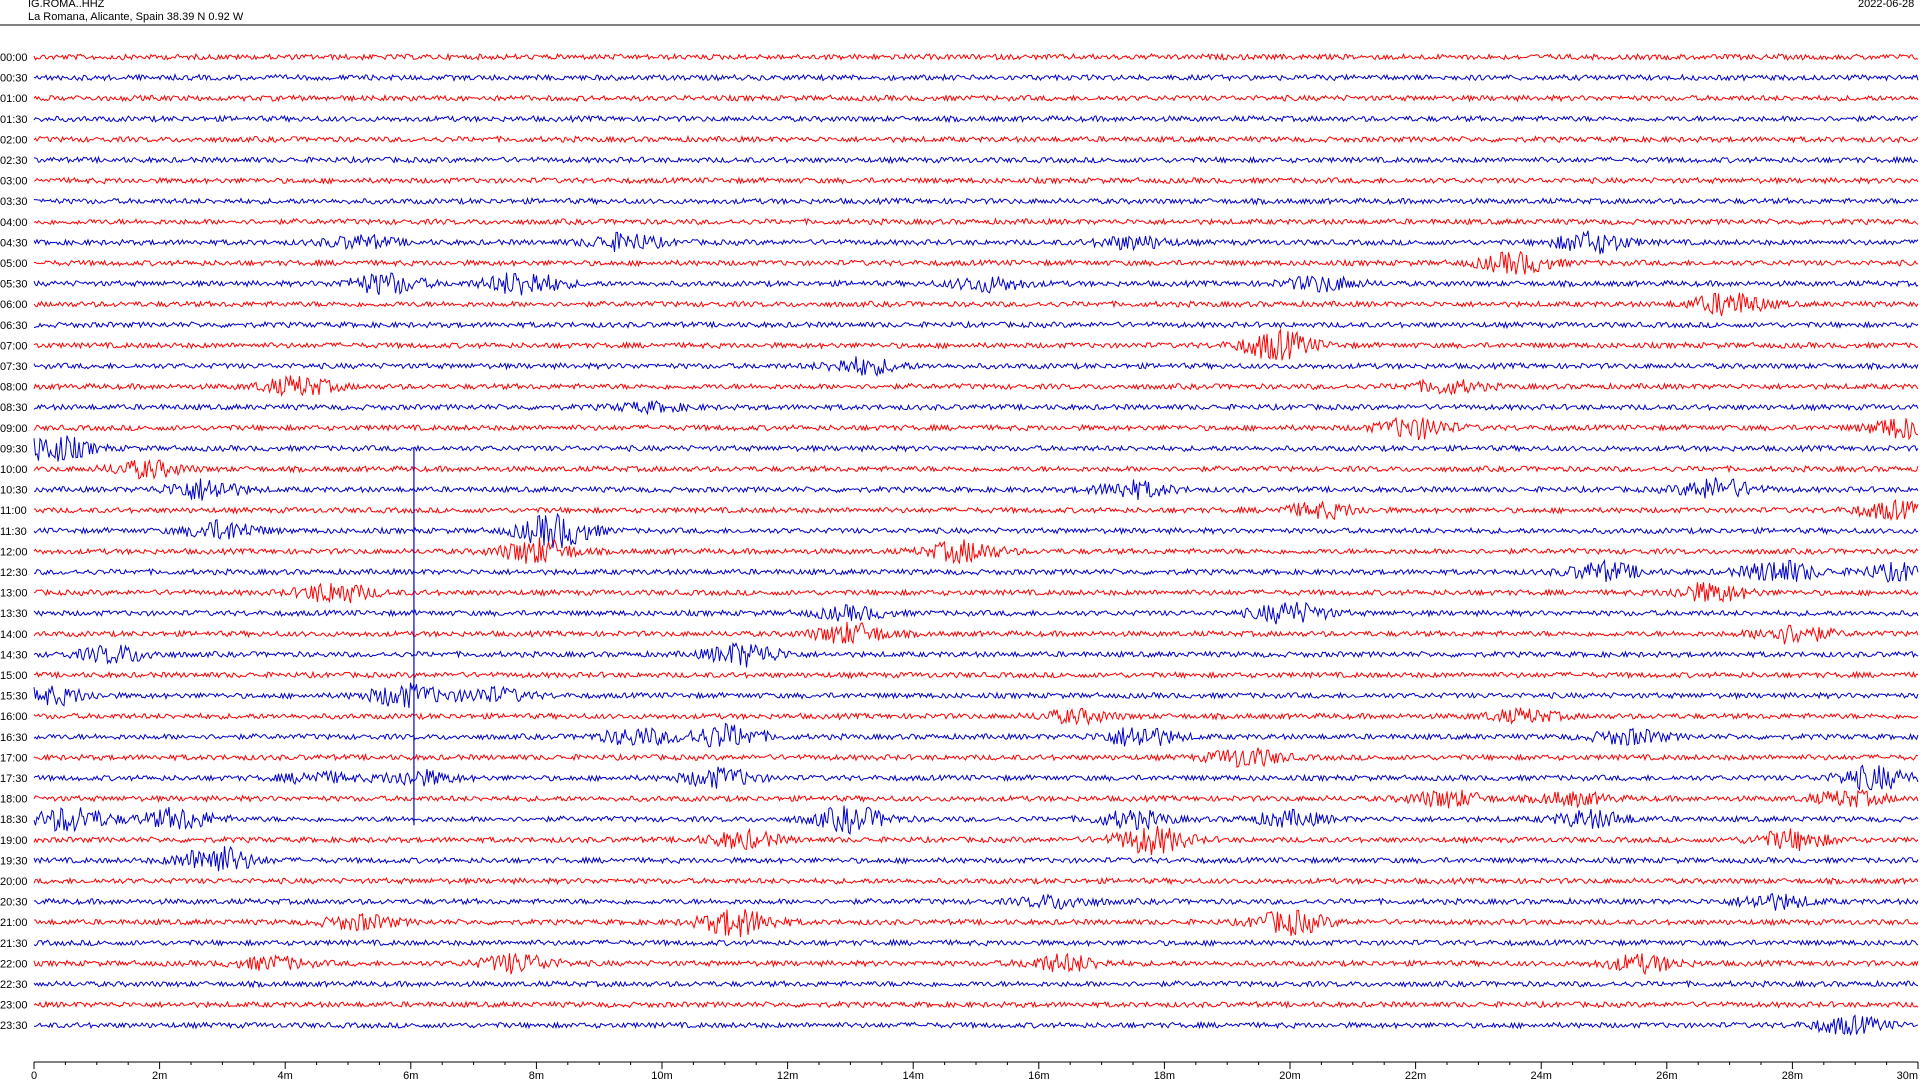 The width and height of the screenshot is (1920, 1080). What do you see at coordinates (14, 408) in the screenshot?
I see `row-time-label: 08:30` at bounding box center [14, 408].